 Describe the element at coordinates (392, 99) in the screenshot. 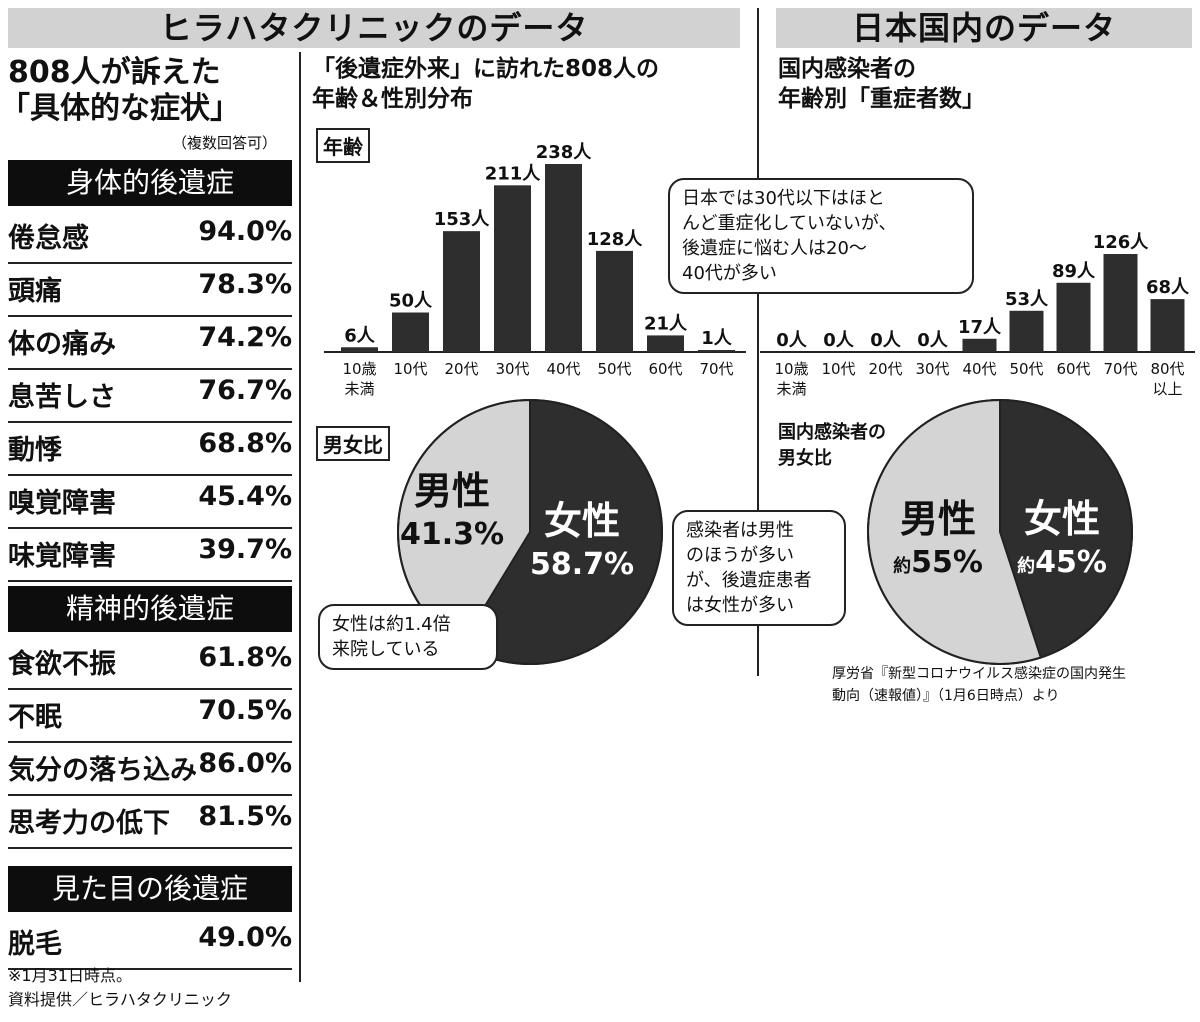

I see `clinic-age-title-line2: 年齢＆性別分布` at that location.